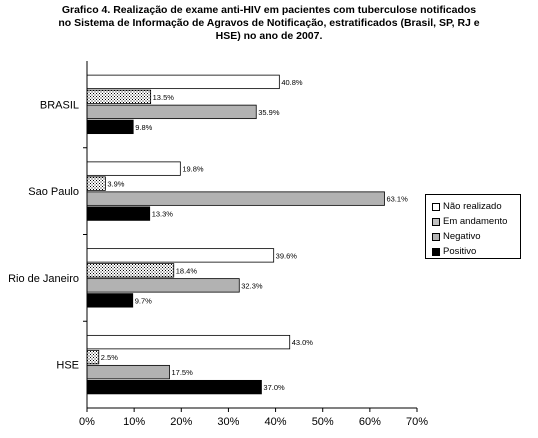 This screenshot has width=538, height=438. Describe the element at coordinates (436, 206) in the screenshot. I see `legend-swatch-nao-realizado` at that location.